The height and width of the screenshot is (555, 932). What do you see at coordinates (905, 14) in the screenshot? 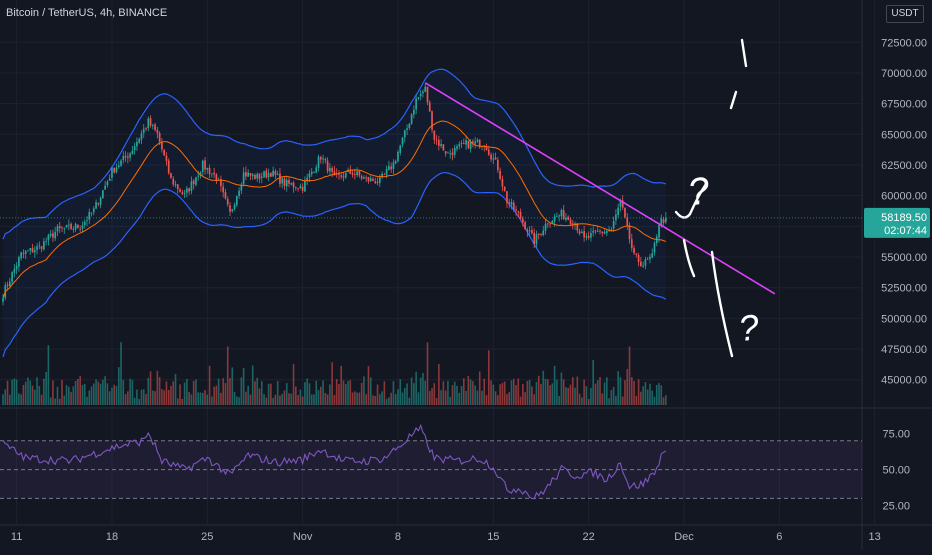
I see `currency-button: USDT` at bounding box center [905, 14].